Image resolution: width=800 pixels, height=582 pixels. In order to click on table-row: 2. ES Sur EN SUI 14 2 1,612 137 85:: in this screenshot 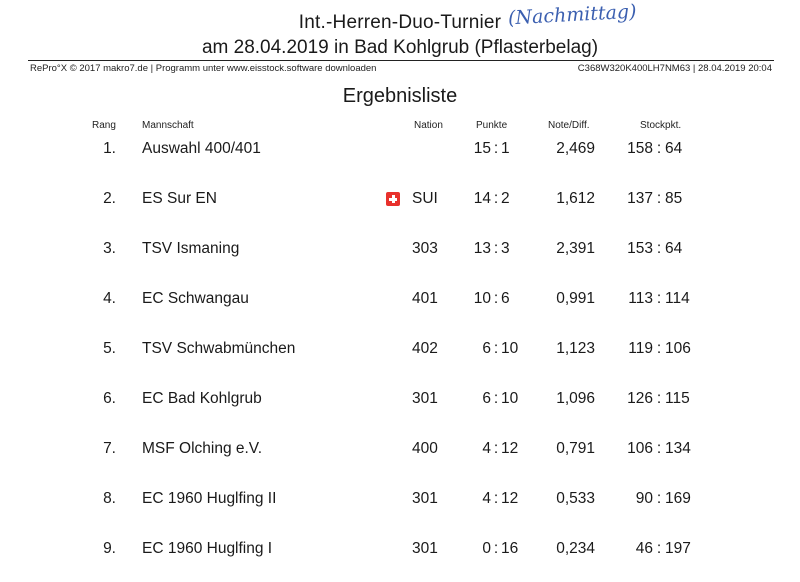, I will do `click(400, 199)`.